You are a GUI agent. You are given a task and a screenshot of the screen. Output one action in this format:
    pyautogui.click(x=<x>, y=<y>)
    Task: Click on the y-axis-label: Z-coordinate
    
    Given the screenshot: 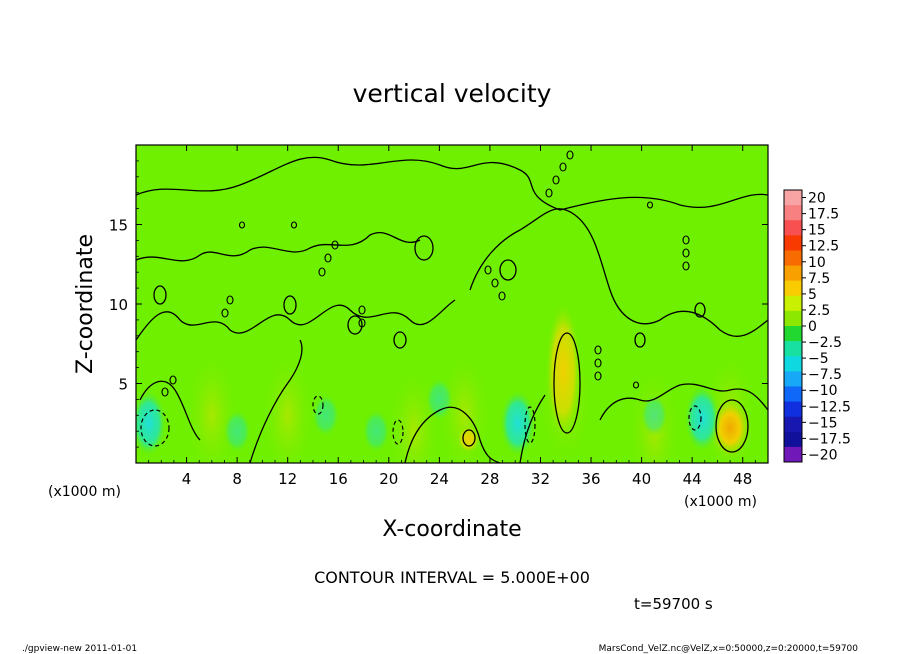 What is the action you would take?
    pyautogui.click(x=85, y=304)
    